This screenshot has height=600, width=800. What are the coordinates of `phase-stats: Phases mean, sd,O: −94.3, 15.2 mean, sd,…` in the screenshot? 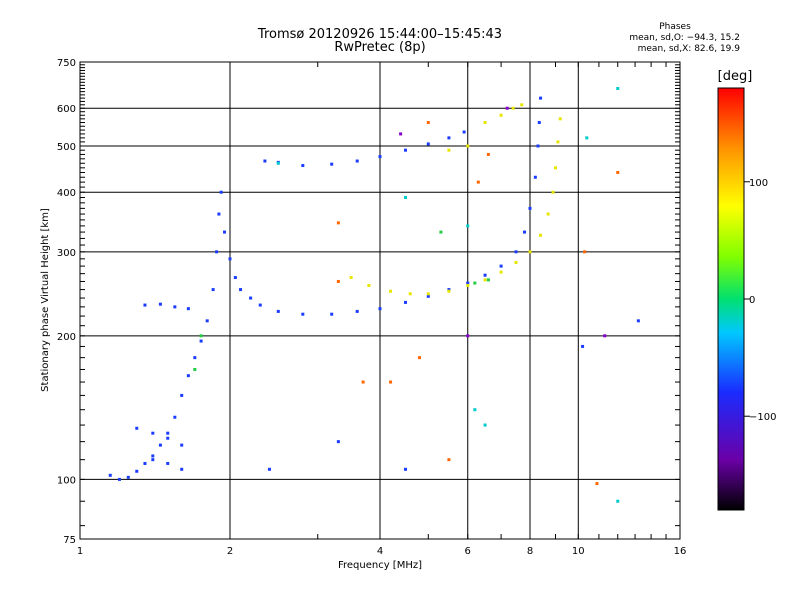 It's located at (640, 38).